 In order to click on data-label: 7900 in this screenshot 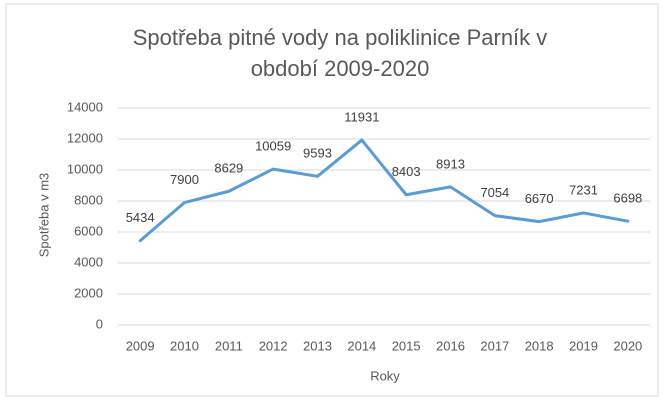, I will do `click(184, 179)`.